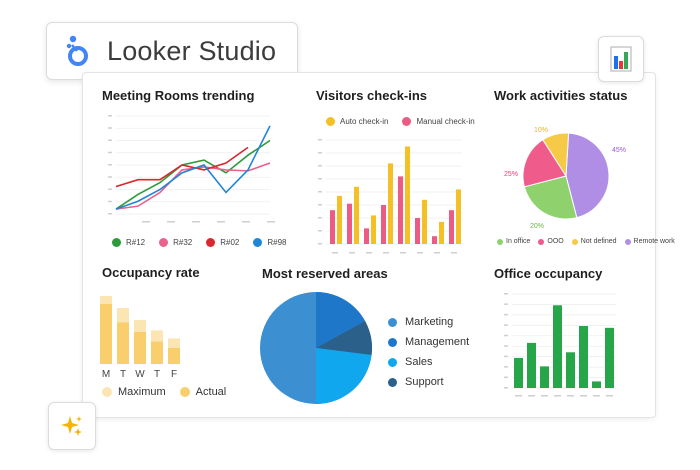 Image resolution: width=700 pixels, height=470 pixels. I want to click on meeting-rooms-line-chart, so click(191, 169).